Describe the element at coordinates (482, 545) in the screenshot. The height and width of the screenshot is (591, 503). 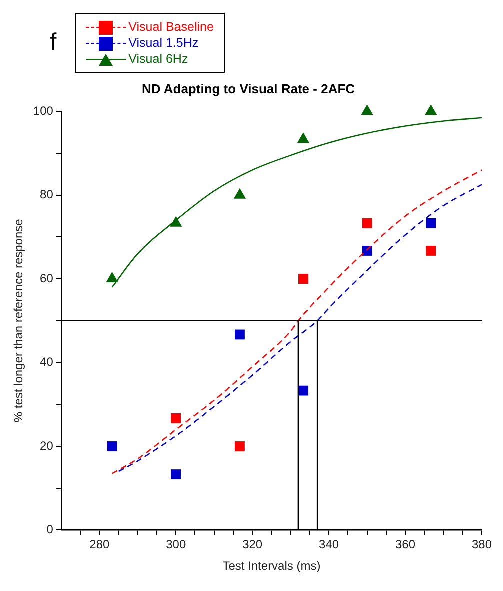
I see `x-tick-label: 380` at that location.